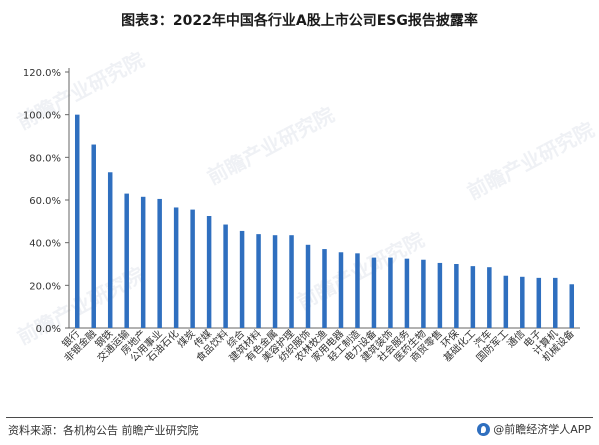  Describe the element at coordinates (516, 339) in the screenshot. I see `x-tick-label: 通信` at that location.